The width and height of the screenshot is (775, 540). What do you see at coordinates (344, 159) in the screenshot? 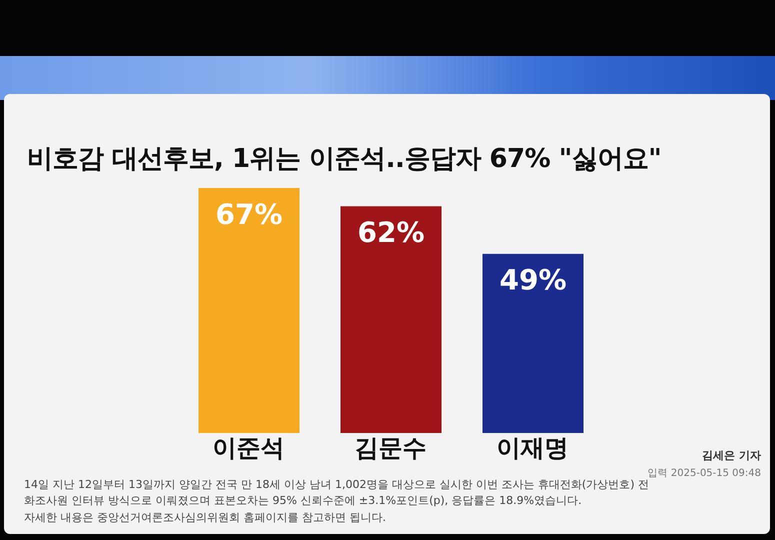
I see `chart-title: 비호감 대선후보, 1위는 이준석..응답자 67% "싫어요"` at bounding box center [344, 159].